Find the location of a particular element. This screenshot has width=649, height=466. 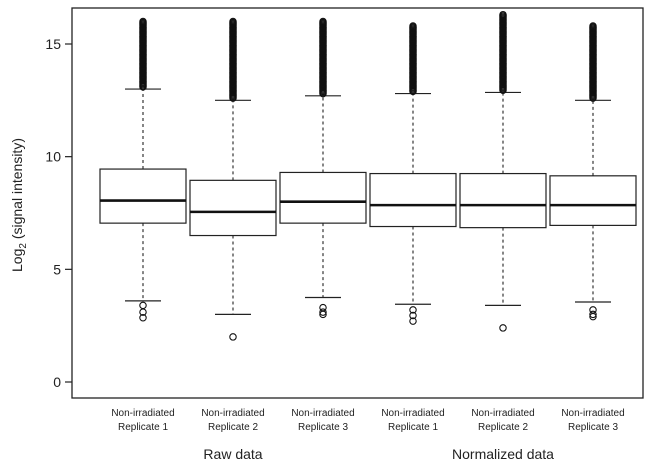

y-tick-label-5: 5 is located at coordinates (57, 269).